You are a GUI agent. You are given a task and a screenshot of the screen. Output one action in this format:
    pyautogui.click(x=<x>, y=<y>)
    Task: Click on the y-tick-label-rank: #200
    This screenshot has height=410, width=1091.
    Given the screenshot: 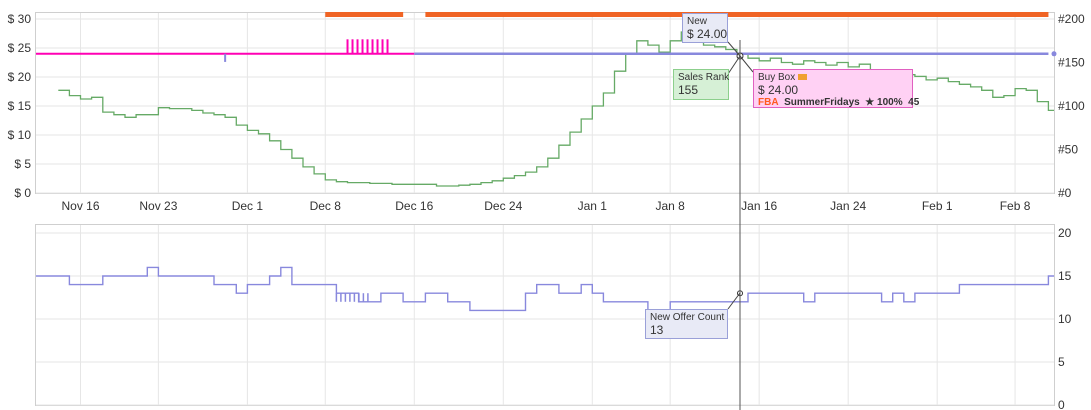 What is the action you would take?
    pyautogui.click(x=1071, y=19)
    